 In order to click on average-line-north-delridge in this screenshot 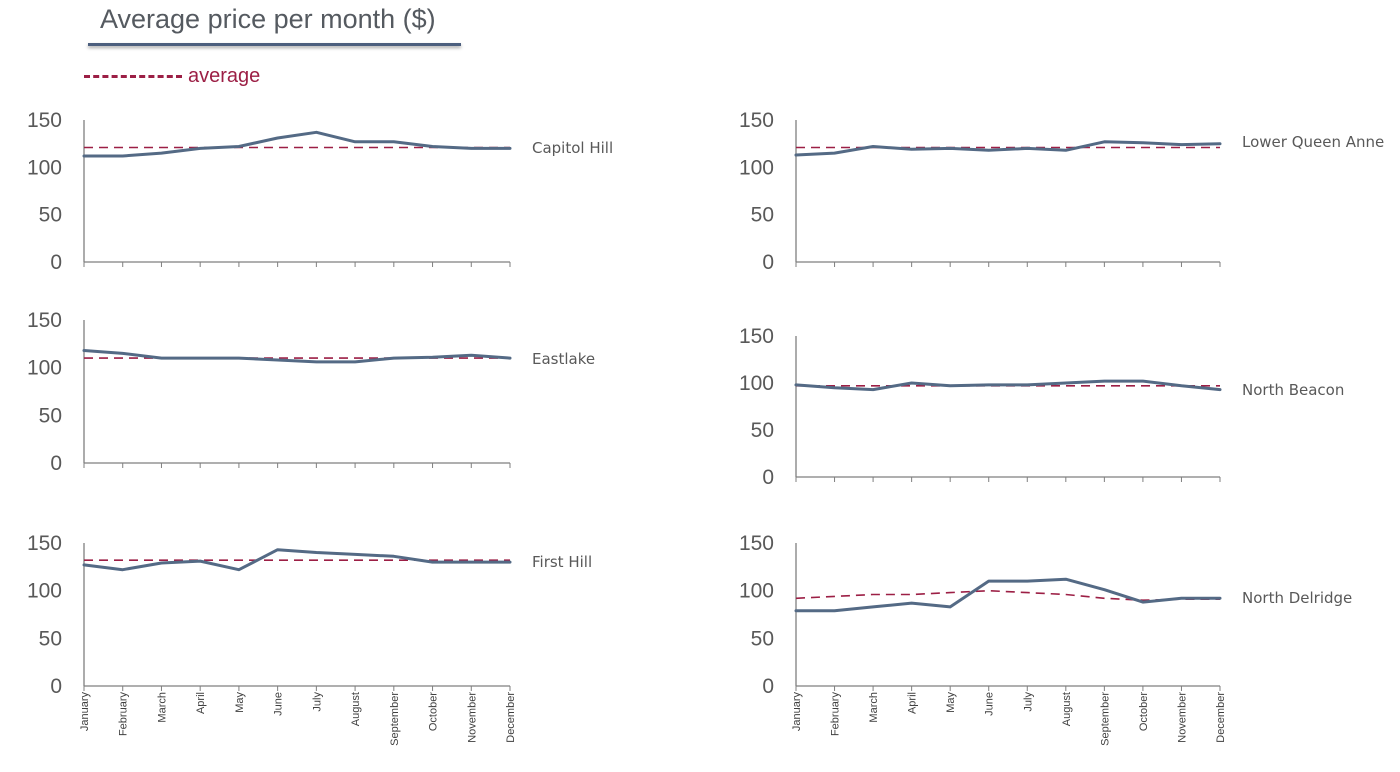, I will do `click(1007, 595)`.